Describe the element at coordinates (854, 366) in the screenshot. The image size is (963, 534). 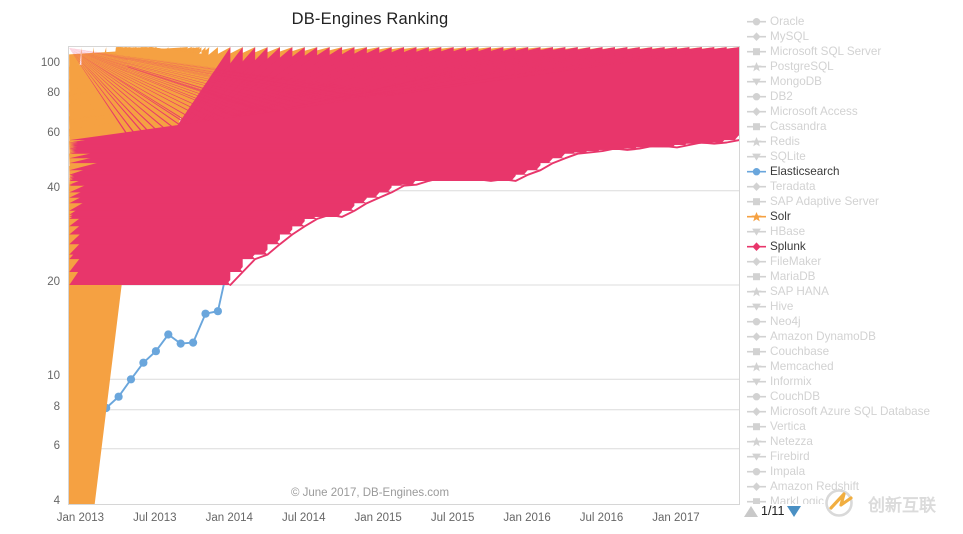
I see `legend-item-memcached: Memcached` at that location.